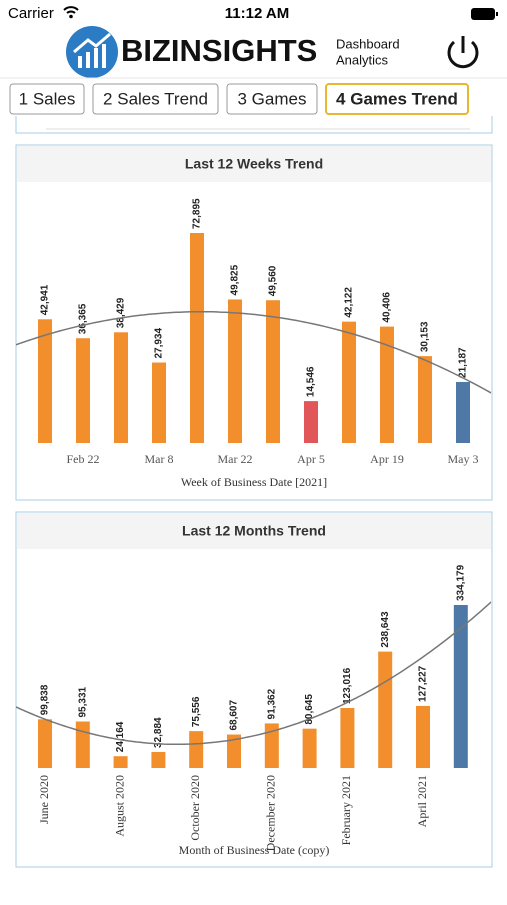 The height and width of the screenshot is (905, 507). Describe the element at coordinates (273, 280) in the screenshot. I see `value-label: 49,560` at that location.